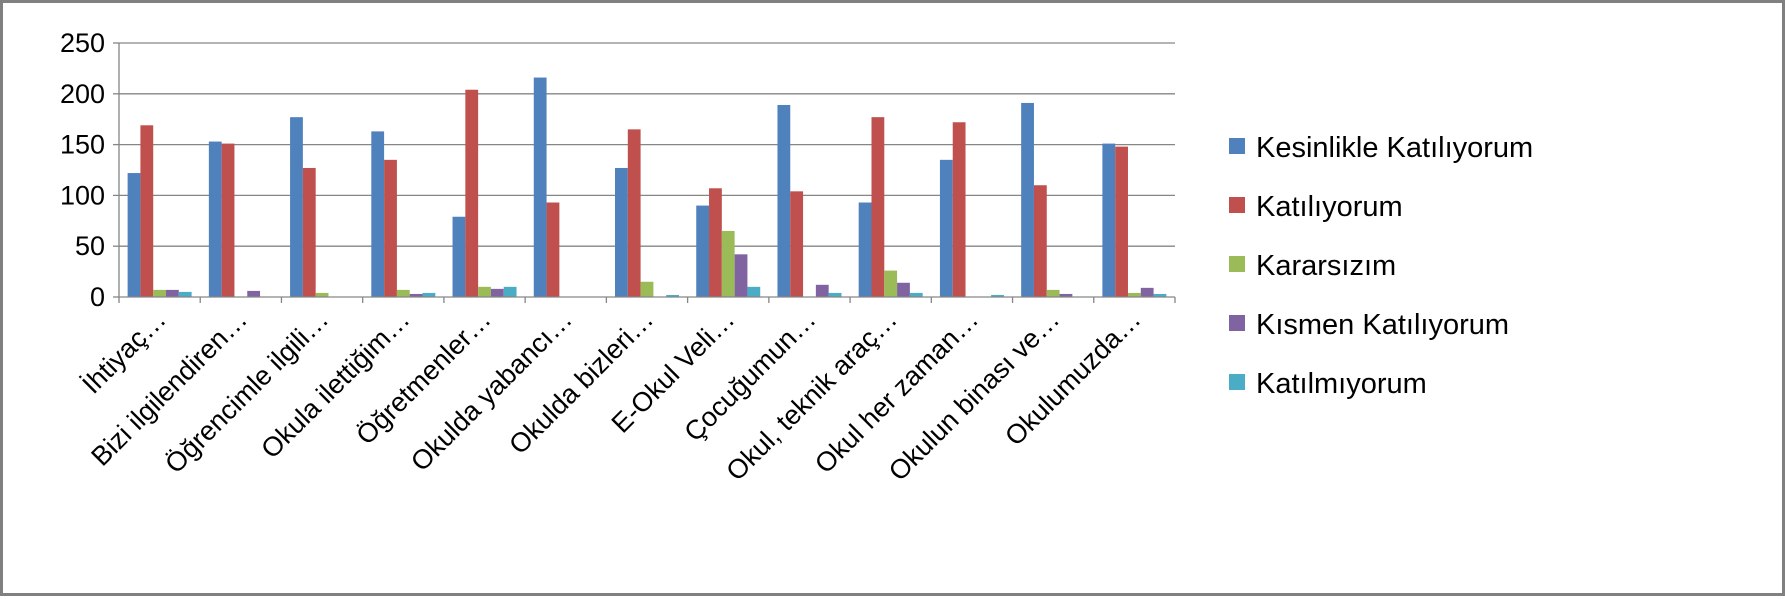 The width and height of the screenshot is (1785, 599). Describe the element at coordinates (1394, 148) in the screenshot. I see `legend-label: Kesinlikle Katılıyorum` at that location.